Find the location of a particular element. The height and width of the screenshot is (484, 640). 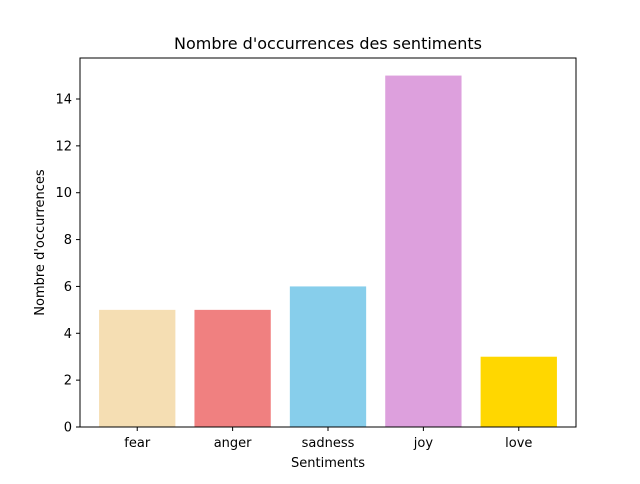

y-tick-label: 14 is located at coordinates (63, 100).